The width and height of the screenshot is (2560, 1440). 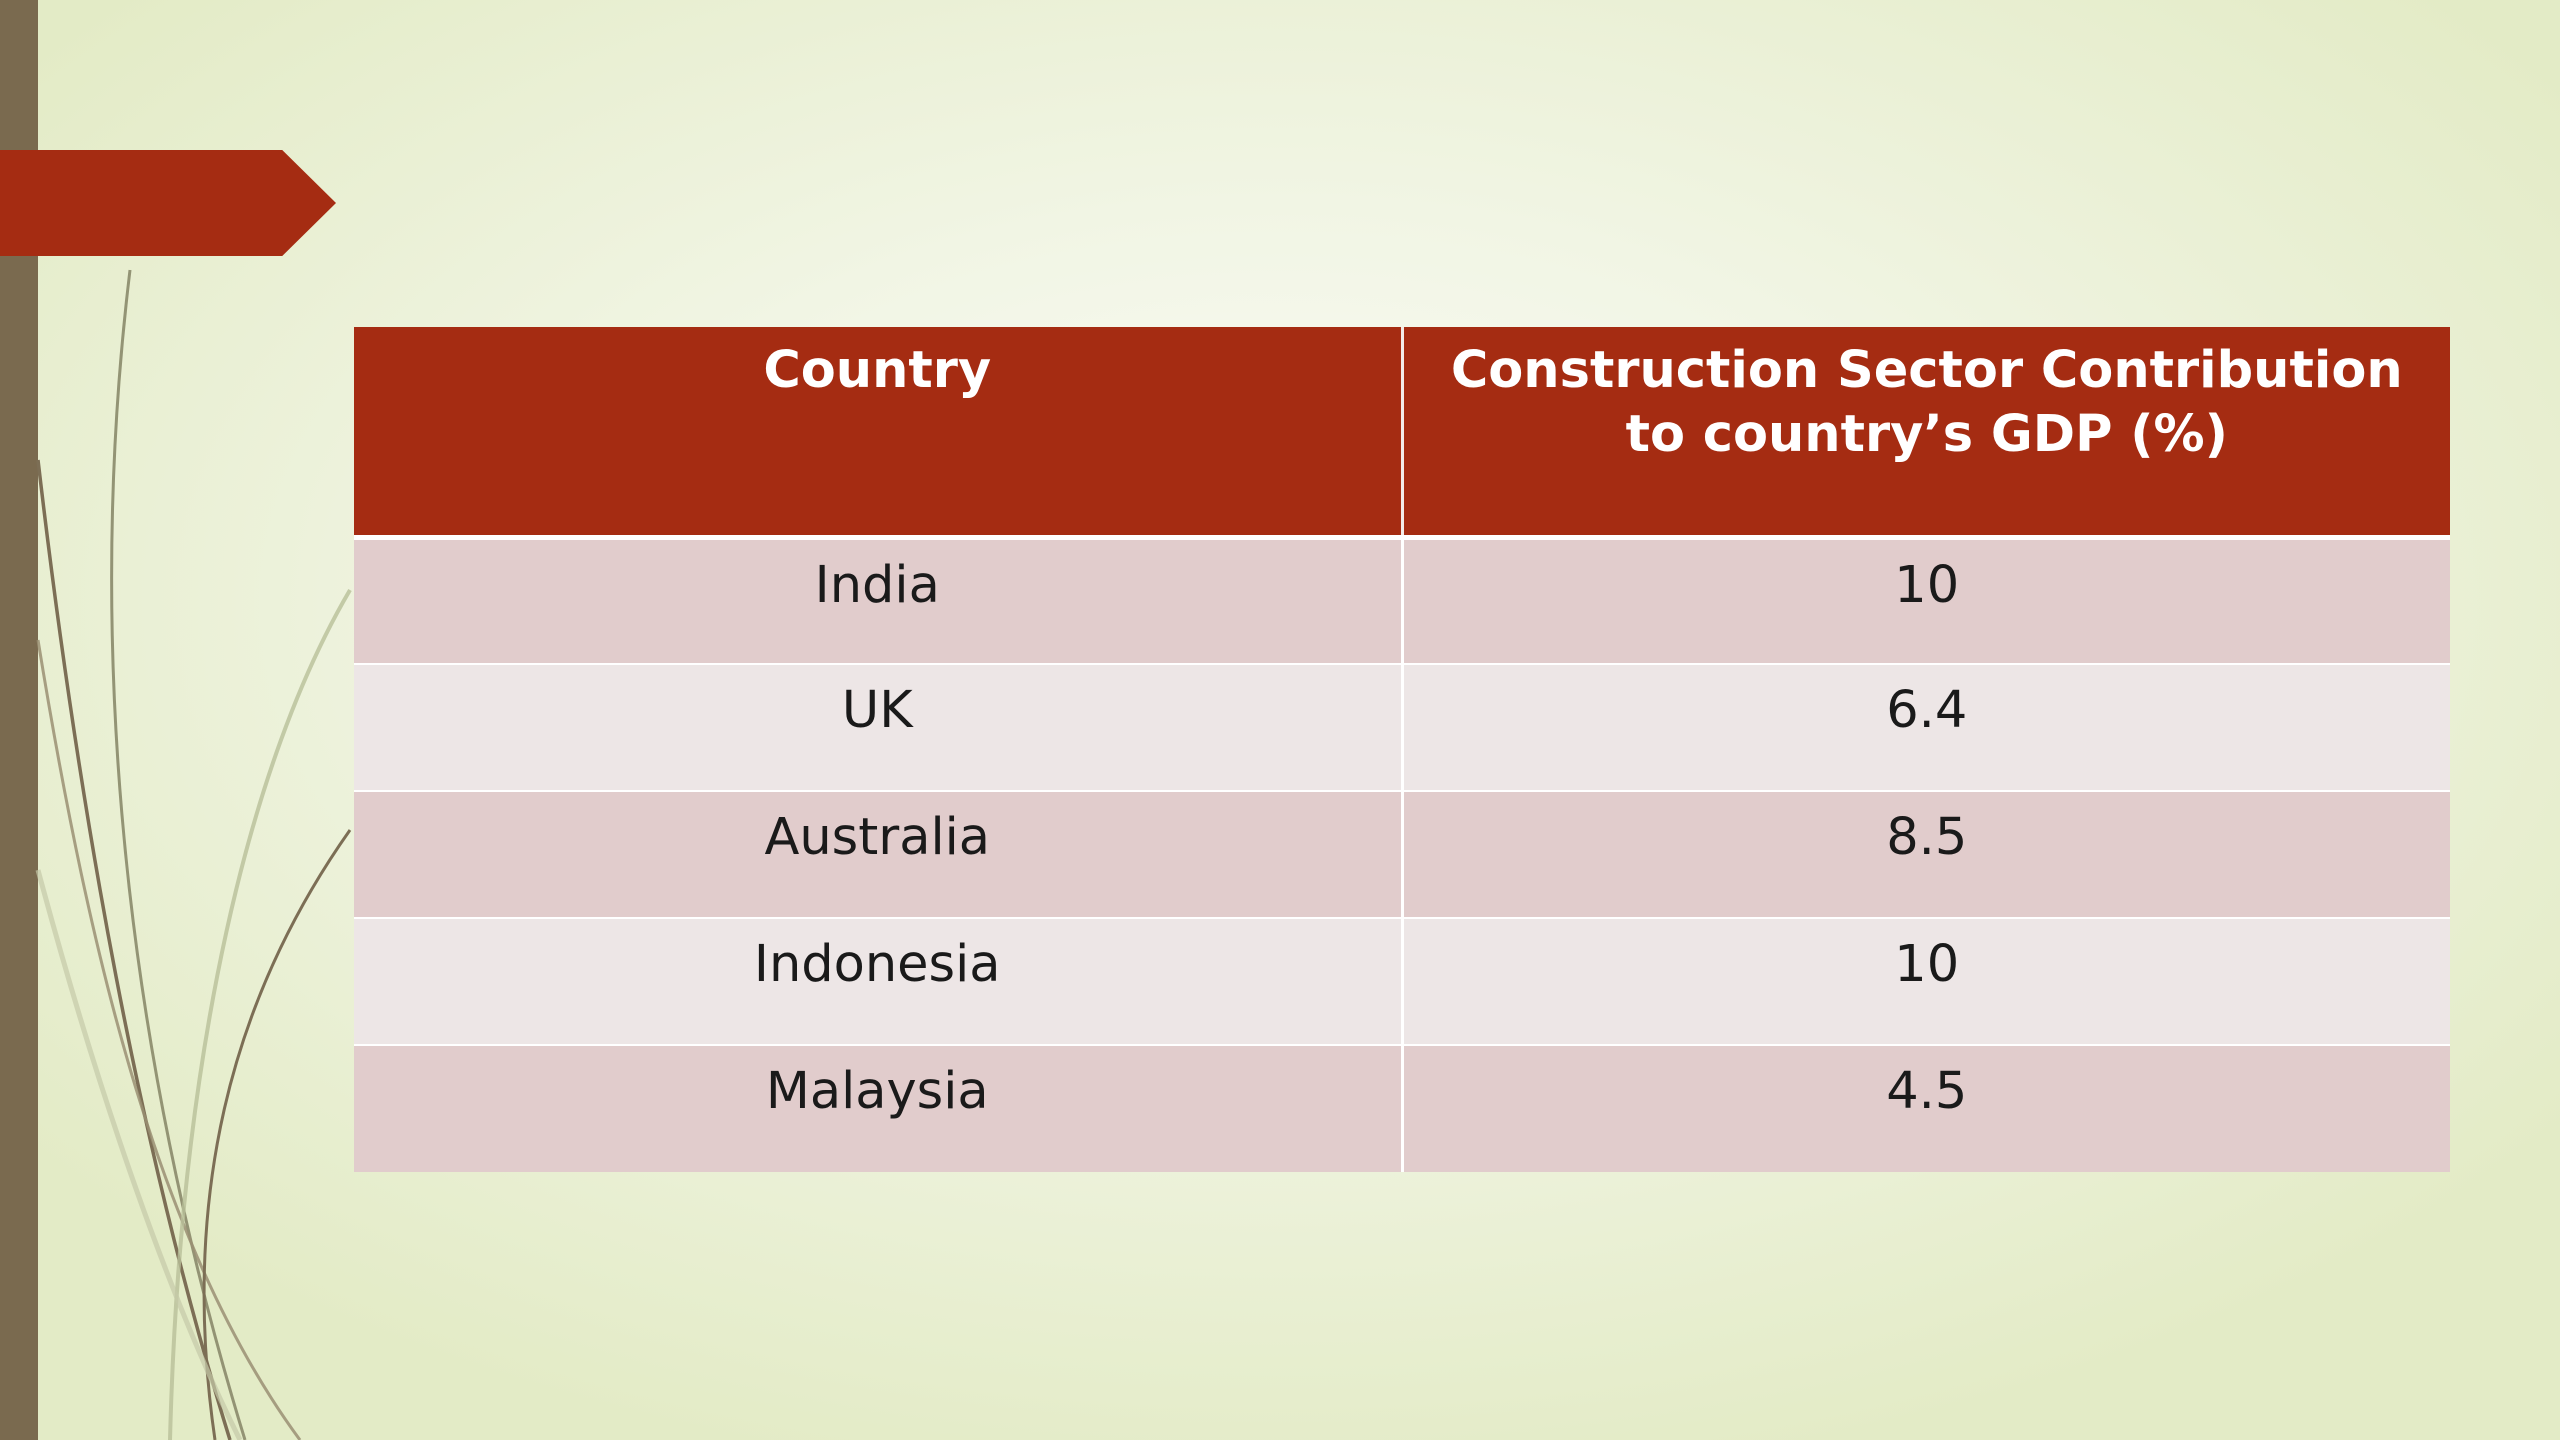 What do you see at coordinates (879, 433) in the screenshot?
I see `header-country: Country` at bounding box center [879, 433].